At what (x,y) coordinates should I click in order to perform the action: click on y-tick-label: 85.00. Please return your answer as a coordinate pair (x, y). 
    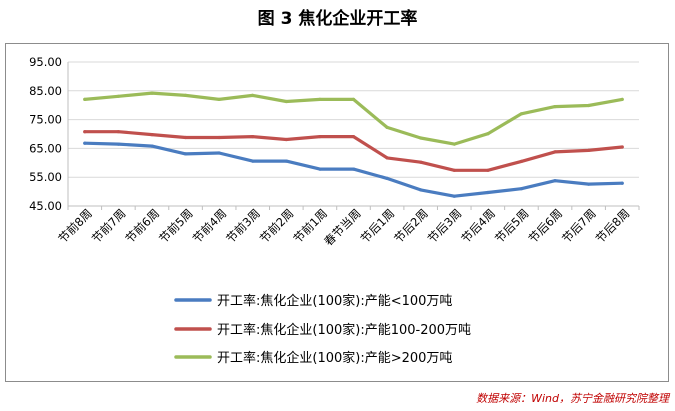
    Looking at the image, I should click on (45, 91).